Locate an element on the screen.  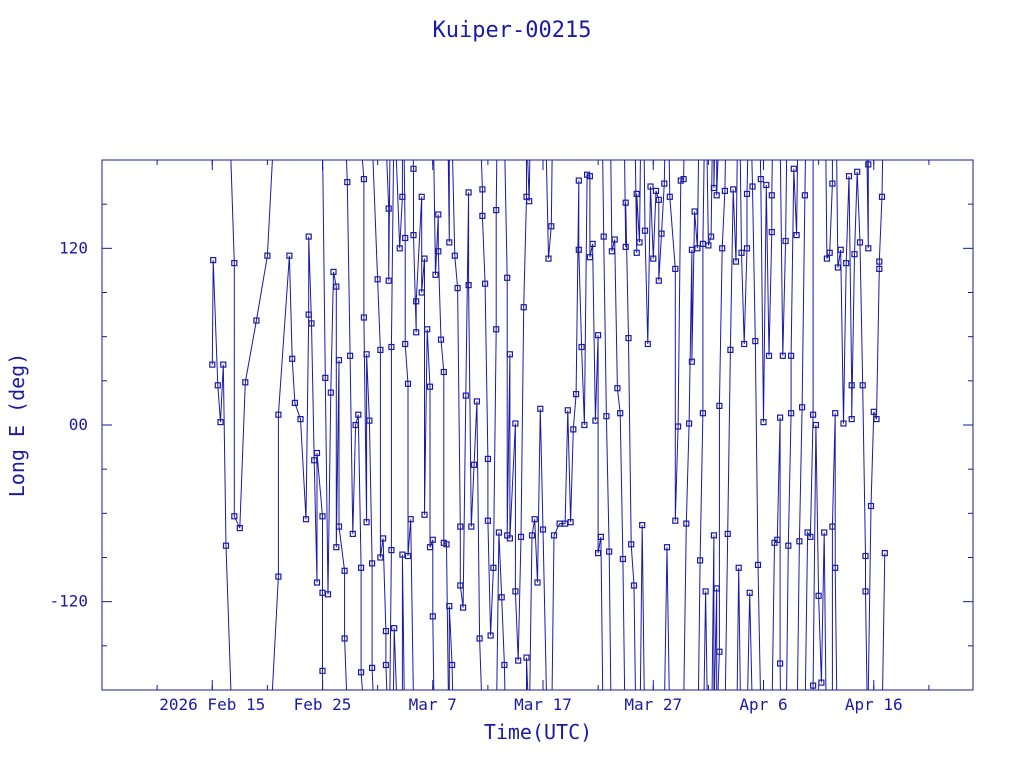
x-tick-label: 2026 Feb 15 is located at coordinates (212, 704).